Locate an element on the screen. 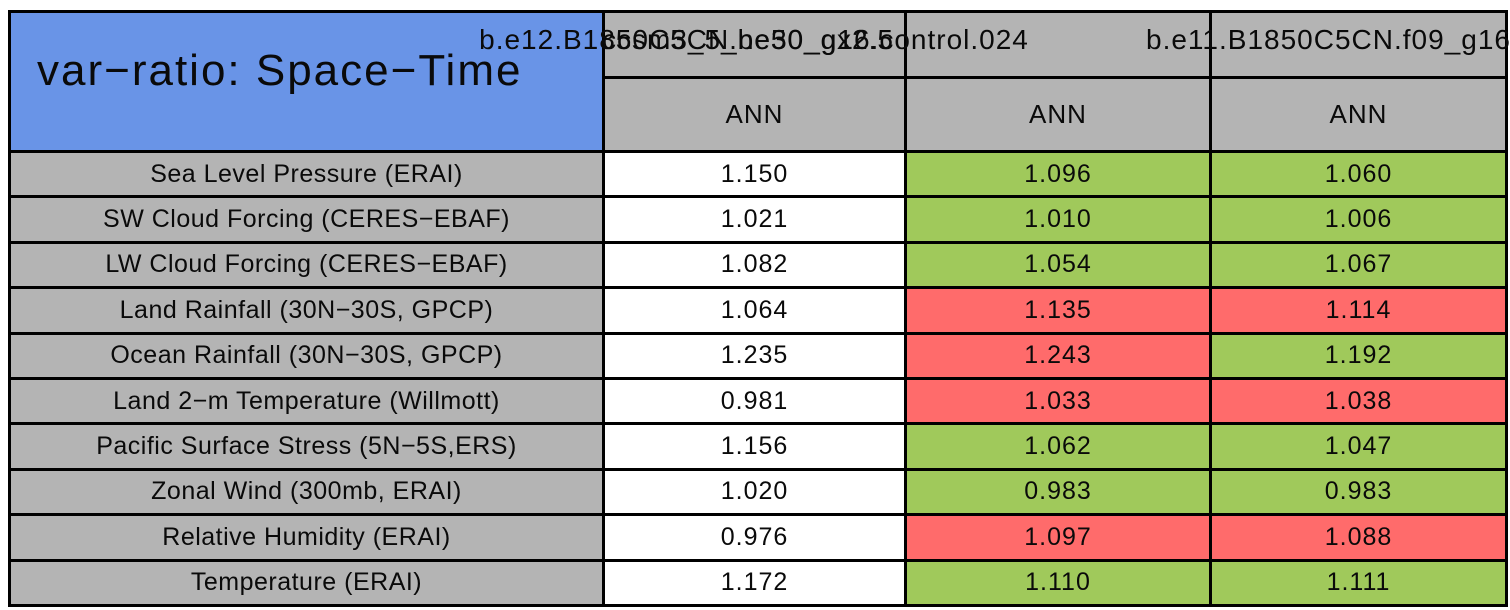  value-cell: 1.172 is located at coordinates (754, 582).